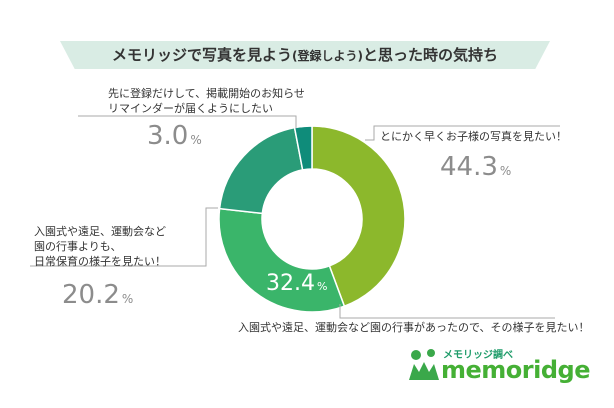  Describe the element at coordinates (168, 136) in the screenshot. I see `slice-value-s4-number: 3.0` at that location.